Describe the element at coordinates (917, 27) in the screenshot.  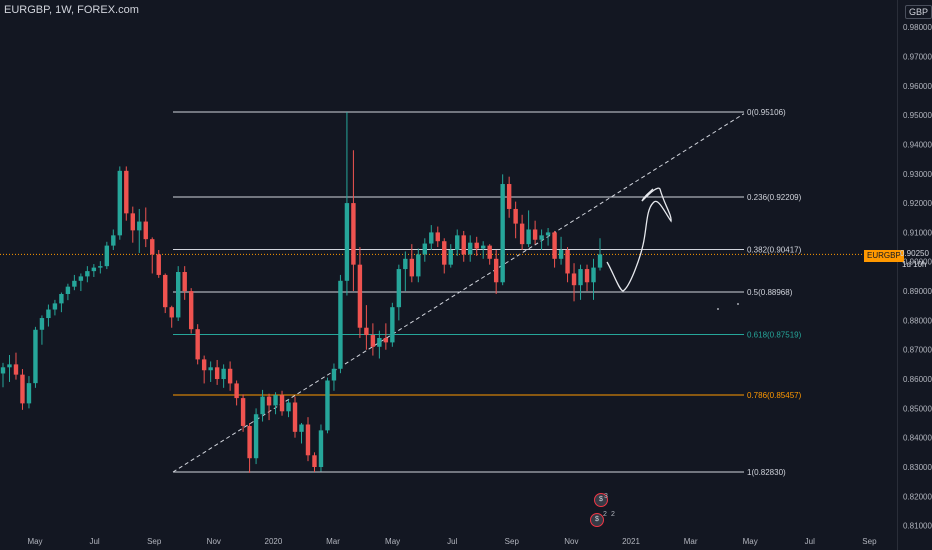
I see `price-tick-label: 0.98000` at that location.